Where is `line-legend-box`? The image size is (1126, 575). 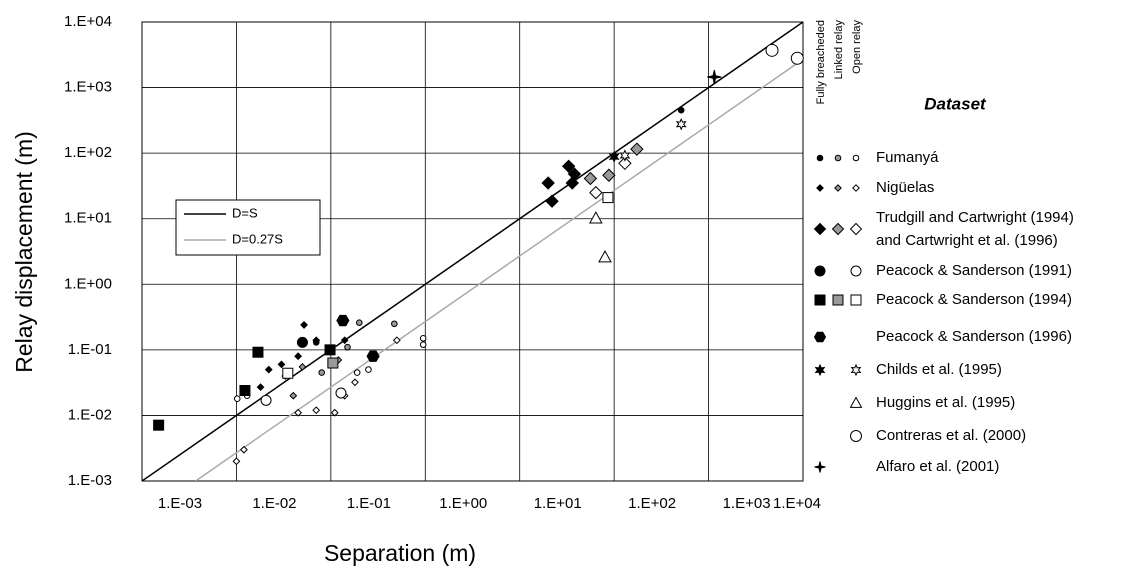
line-legend-box is located at coordinates (248, 227).